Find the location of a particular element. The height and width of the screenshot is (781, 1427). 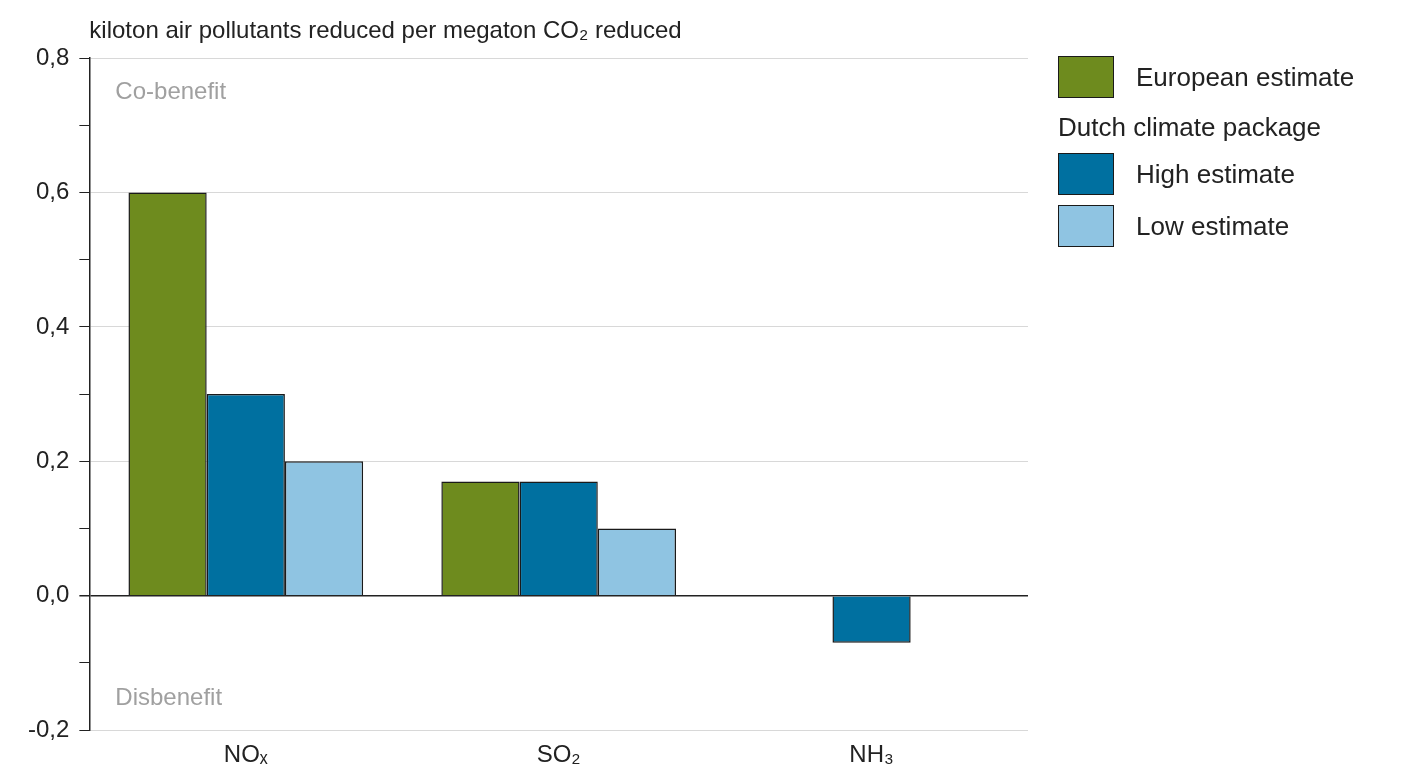

x-tick-label: NH₃ is located at coordinates (871, 754).